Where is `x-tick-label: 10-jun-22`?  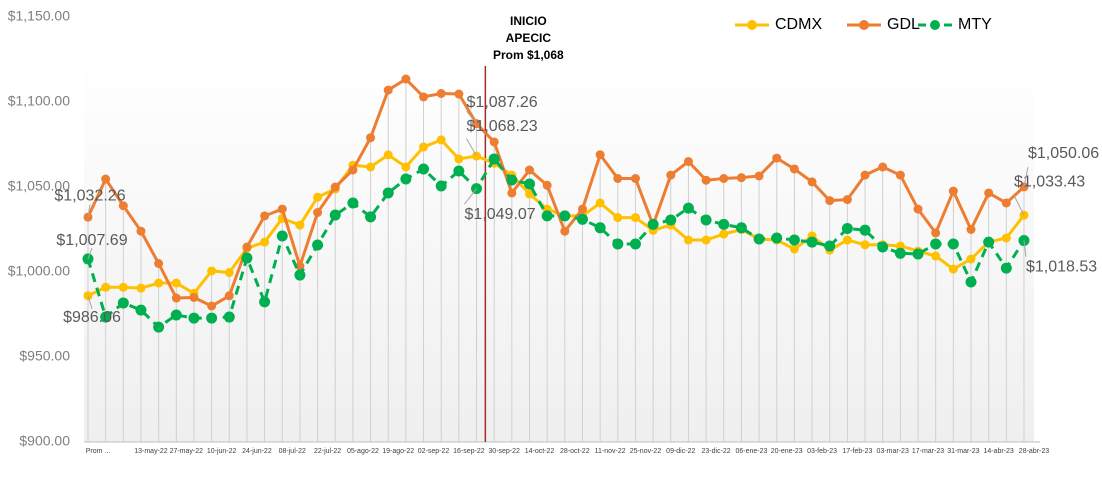 x-tick-label: 10-jun-22 is located at coordinates (222, 451).